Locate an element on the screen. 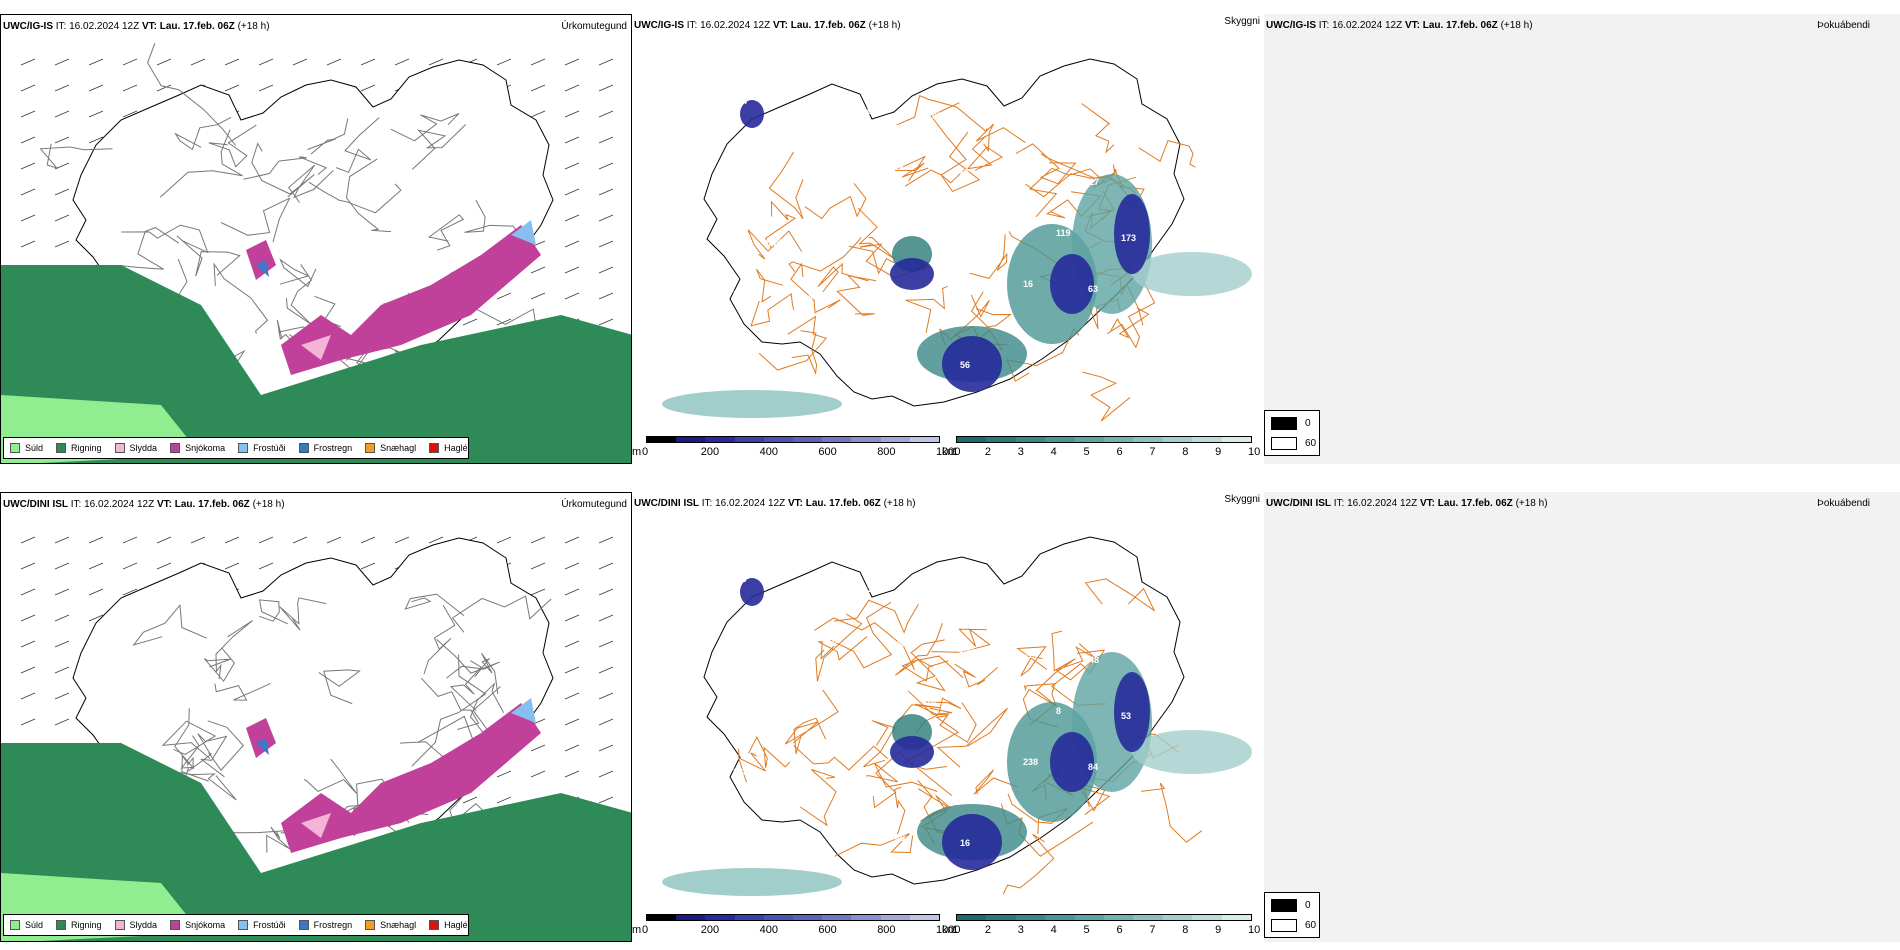 This screenshot has width=1900, height=950. cloud-base-value-label: 107 is located at coordinates (772, 350).